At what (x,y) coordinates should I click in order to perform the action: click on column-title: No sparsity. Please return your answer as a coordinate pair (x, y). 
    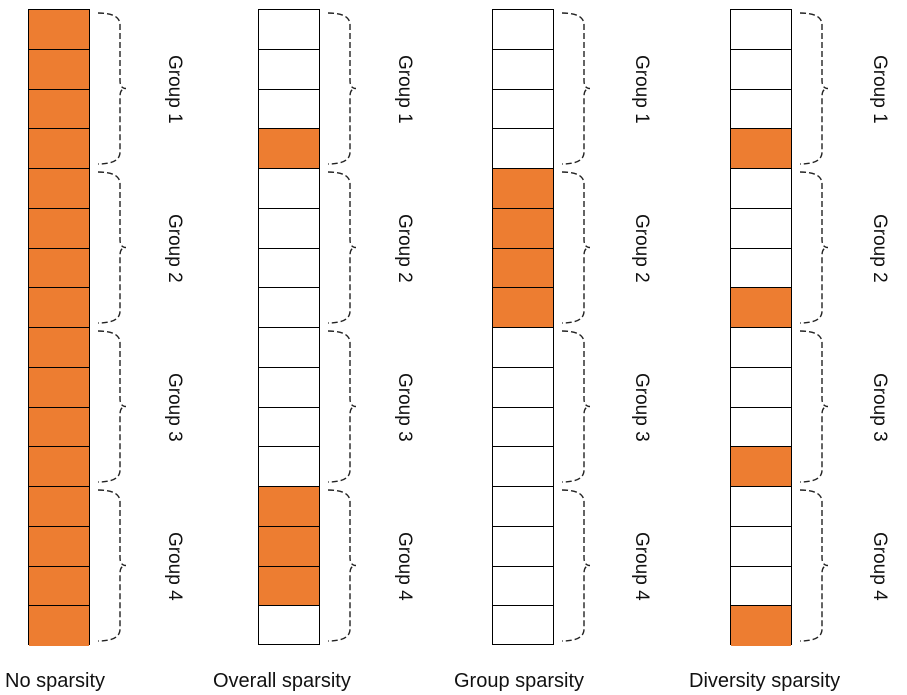
    Looking at the image, I should click on (55, 681).